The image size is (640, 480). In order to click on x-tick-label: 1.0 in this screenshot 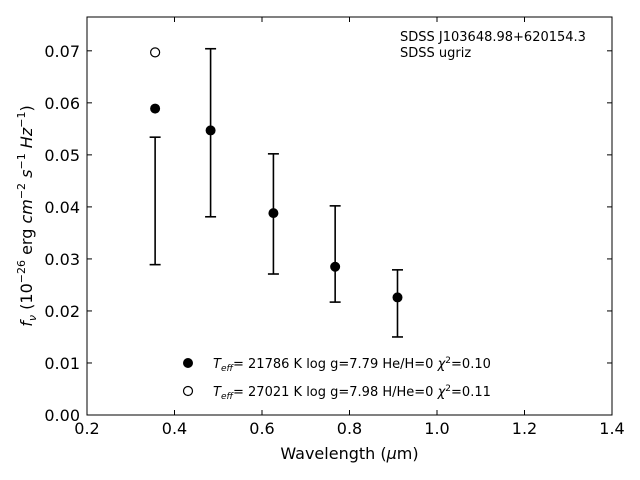, I will do `click(436, 428)`.